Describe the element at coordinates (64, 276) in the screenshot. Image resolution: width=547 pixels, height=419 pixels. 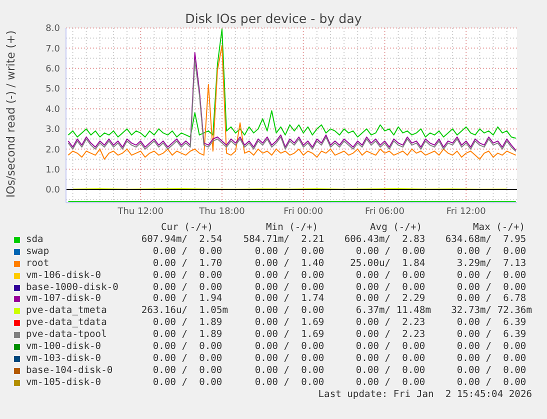
I see `legend-label: vm-106-disk-0` at that location.